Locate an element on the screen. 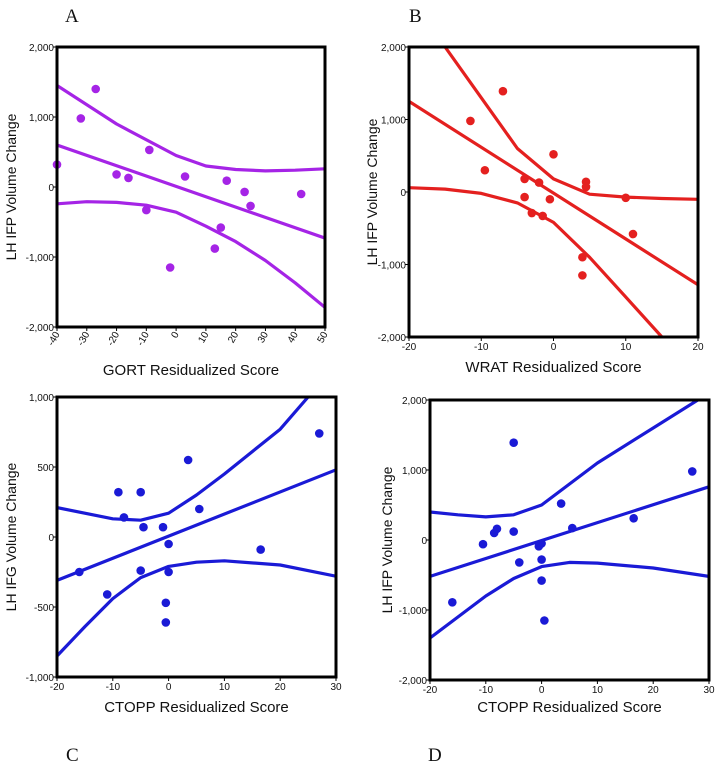 The height and width of the screenshot is (768, 720). chart-d-y-axis-label: LH IFP Volume Change is located at coordinates (387, 539).